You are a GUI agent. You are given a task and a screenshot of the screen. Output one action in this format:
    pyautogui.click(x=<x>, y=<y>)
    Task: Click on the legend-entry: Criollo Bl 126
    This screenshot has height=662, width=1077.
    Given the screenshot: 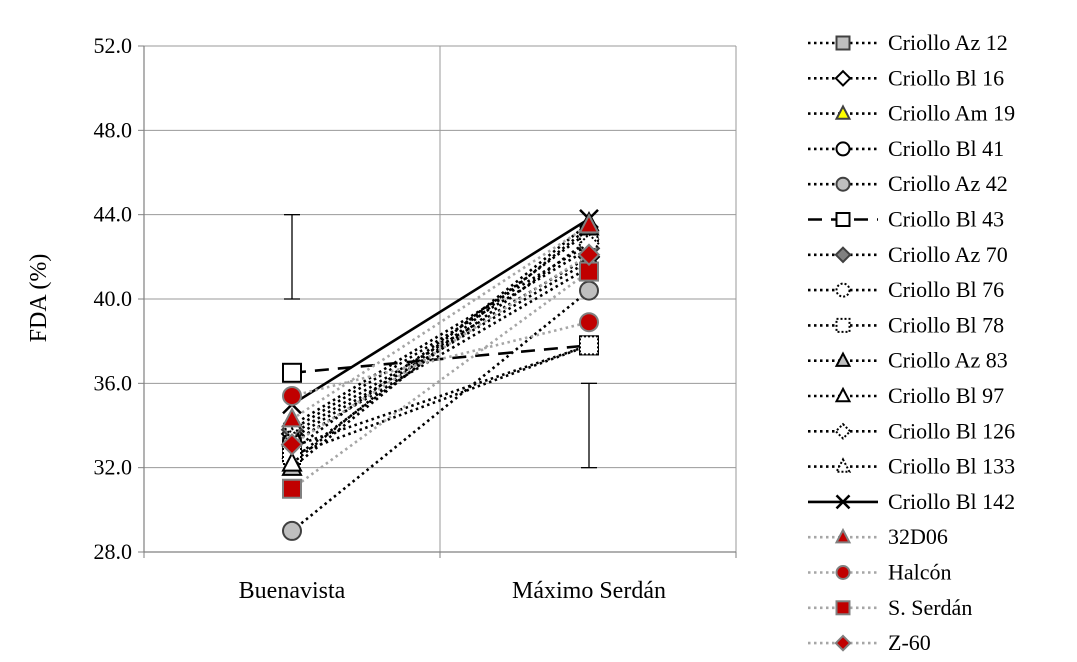 What is the action you would take?
    pyautogui.click(x=911, y=430)
    